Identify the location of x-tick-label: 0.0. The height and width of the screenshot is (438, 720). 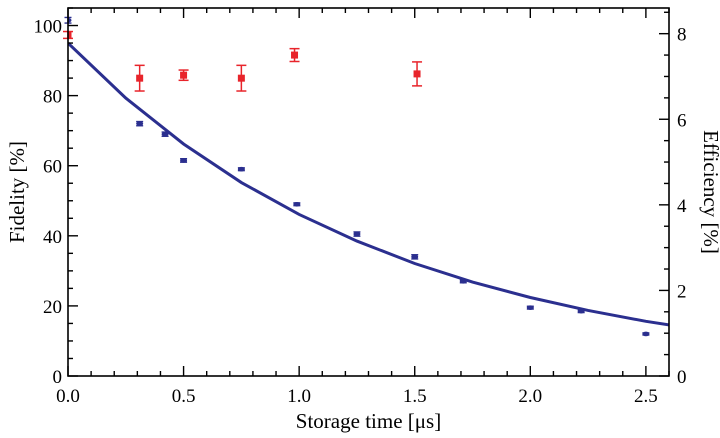
(68, 396).